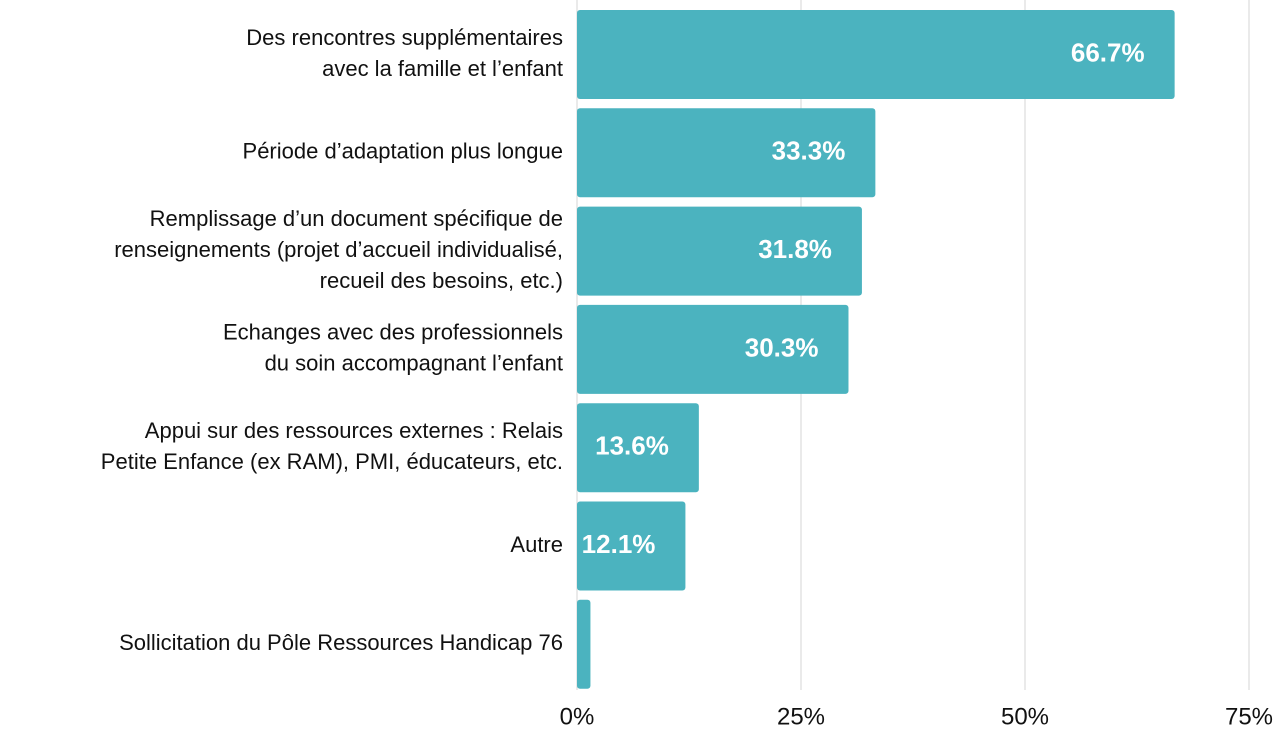 This screenshot has height=731, width=1277. I want to click on x-tick-label: 0%, so click(577, 716).